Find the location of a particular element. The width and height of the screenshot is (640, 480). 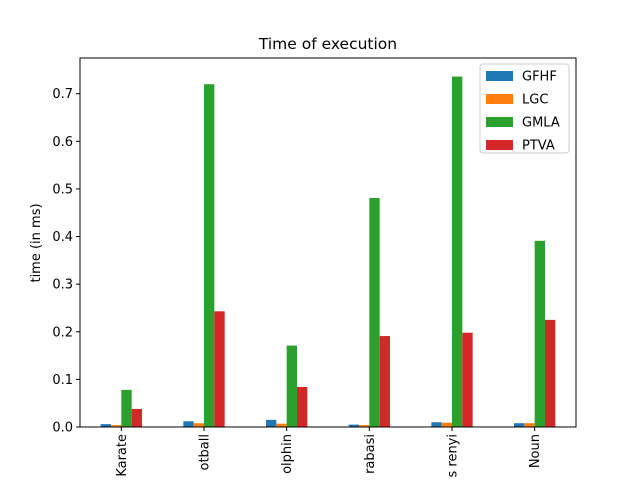

y-tick-label: 0.1 is located at coordinates (62, 380).